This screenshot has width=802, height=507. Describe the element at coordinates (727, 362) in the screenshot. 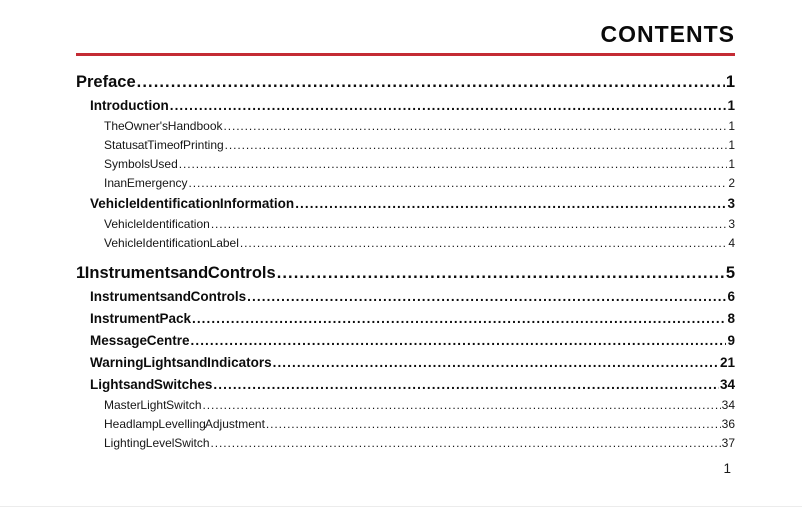

I see `toc-entry-page: 21` at that location.